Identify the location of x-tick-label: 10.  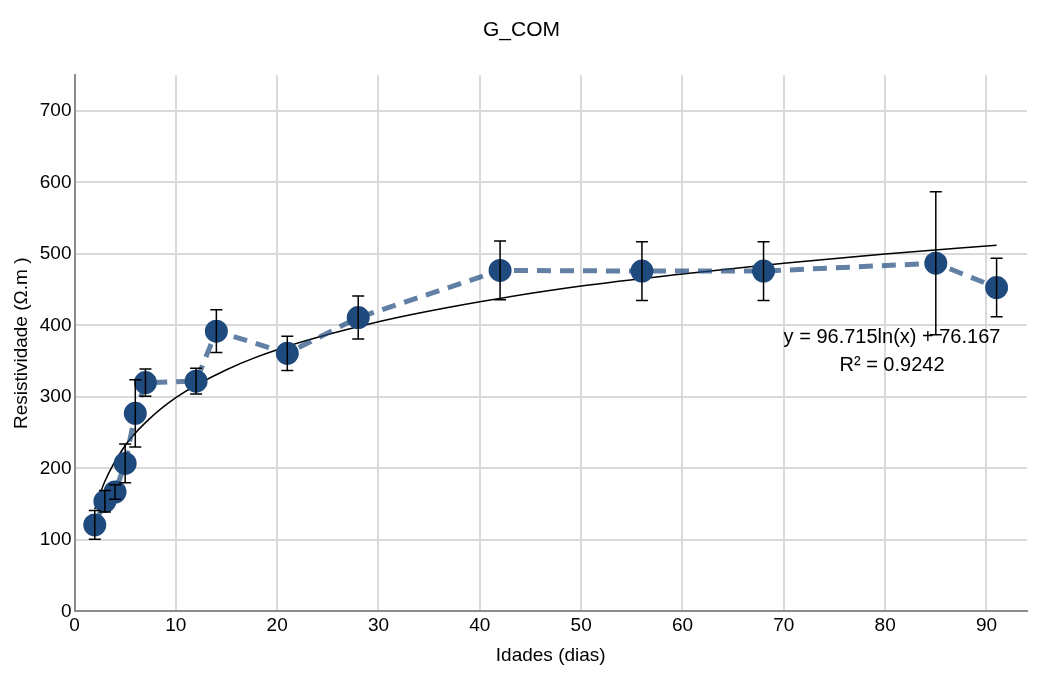
(176, 625).